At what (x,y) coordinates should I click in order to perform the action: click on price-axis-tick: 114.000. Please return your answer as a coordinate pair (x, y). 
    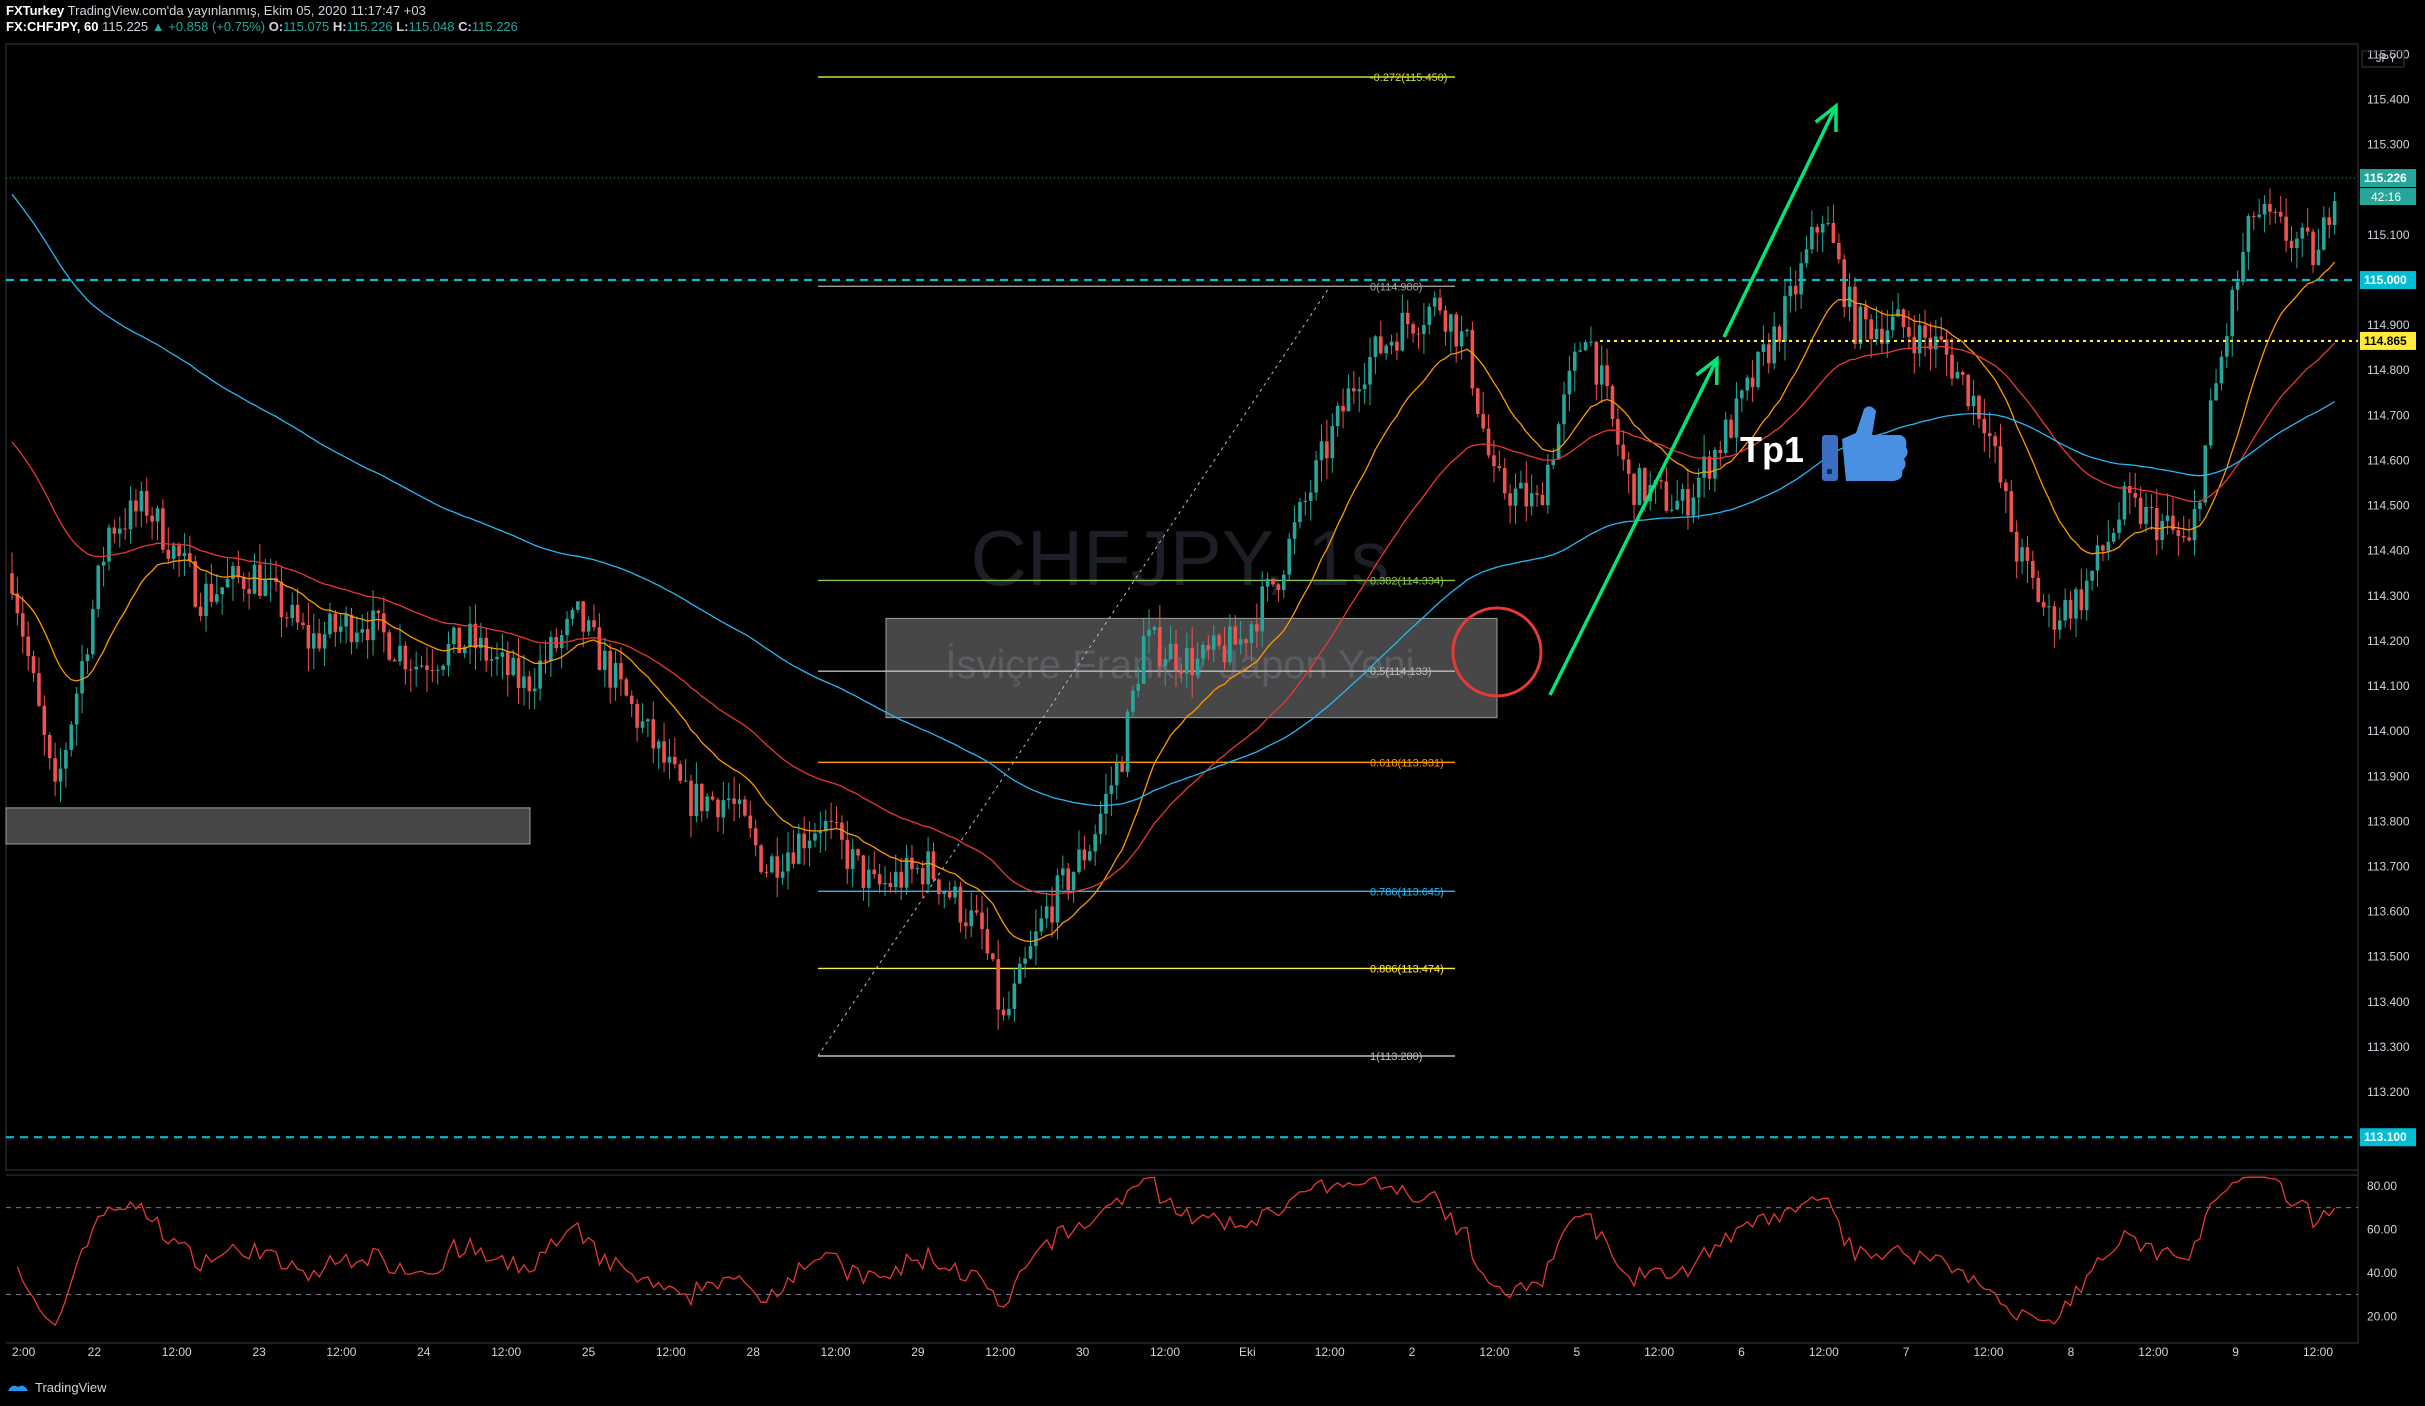
    Looking at the image, I should click on (2388, 731).